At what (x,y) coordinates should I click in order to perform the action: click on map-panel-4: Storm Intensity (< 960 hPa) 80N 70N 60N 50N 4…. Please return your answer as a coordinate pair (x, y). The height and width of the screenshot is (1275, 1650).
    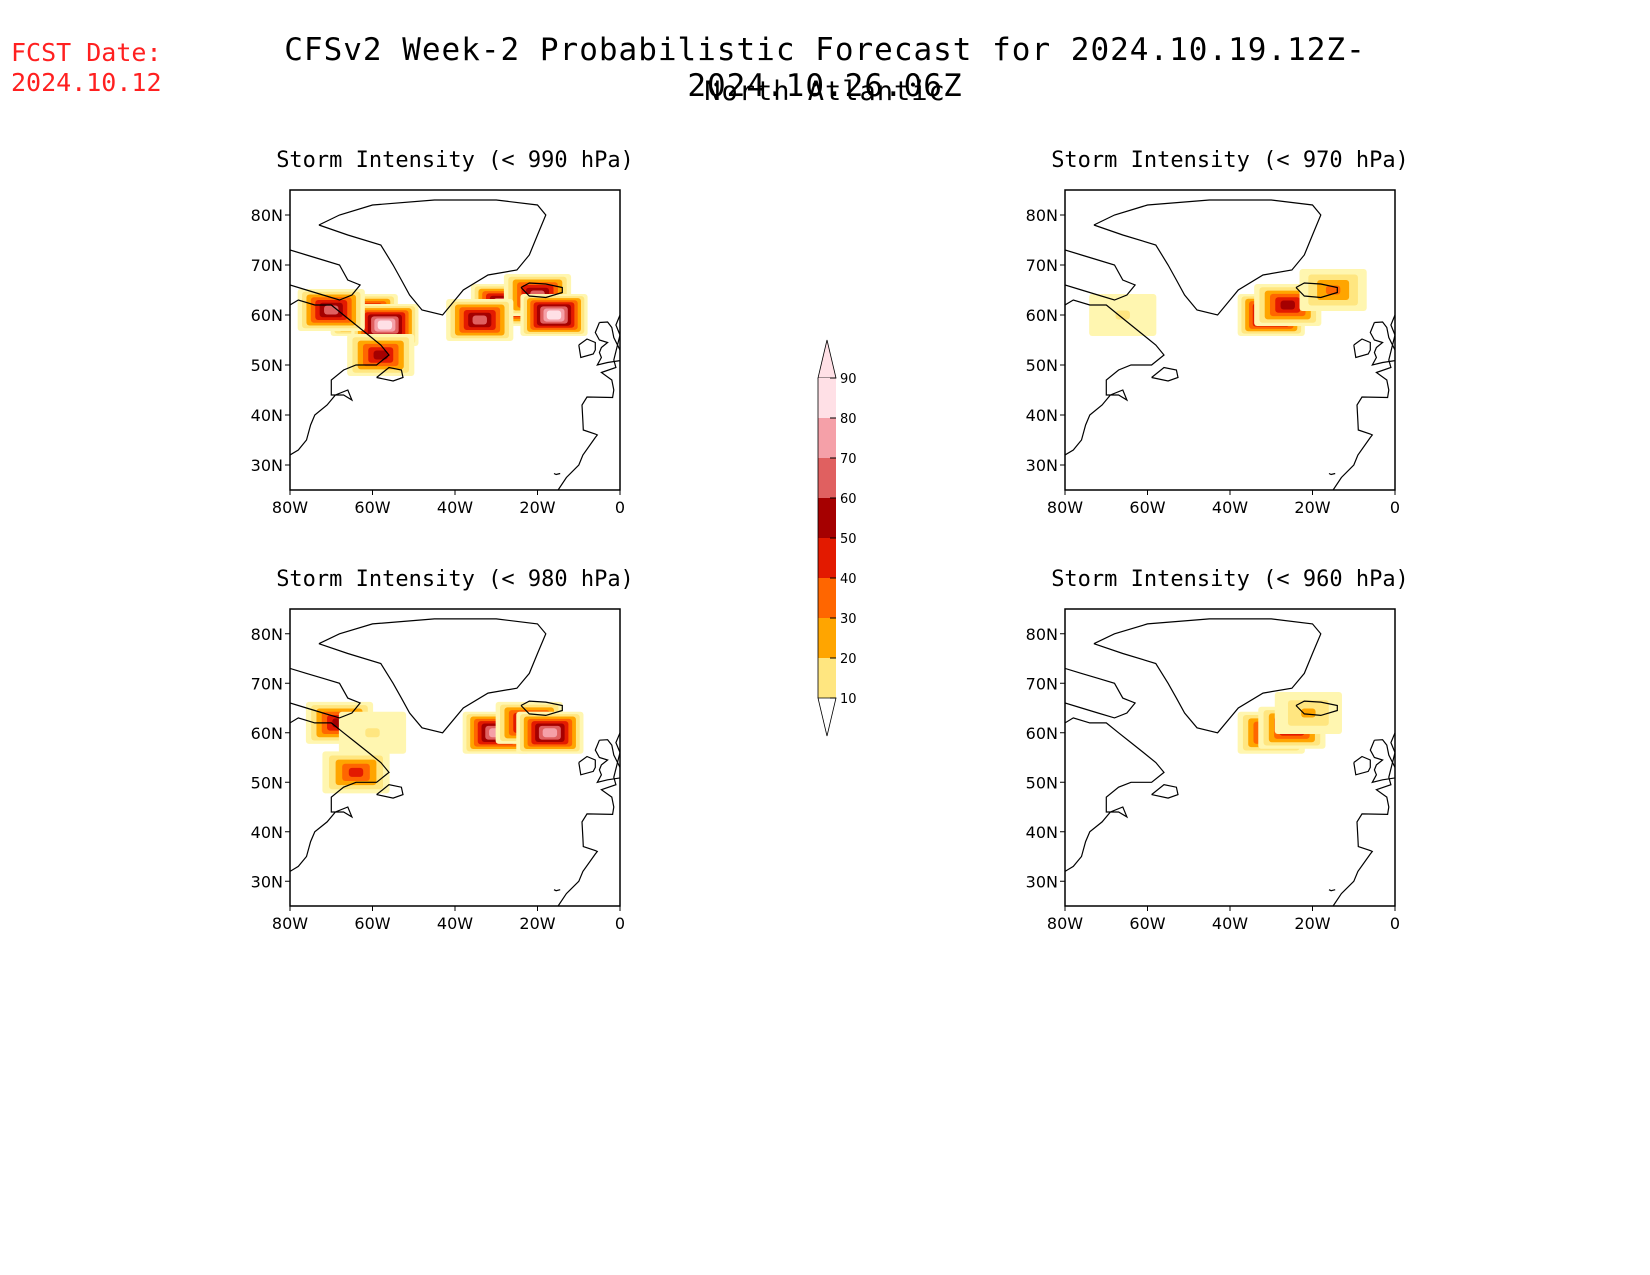
    Looking at the image, I should click on (1217, 750).